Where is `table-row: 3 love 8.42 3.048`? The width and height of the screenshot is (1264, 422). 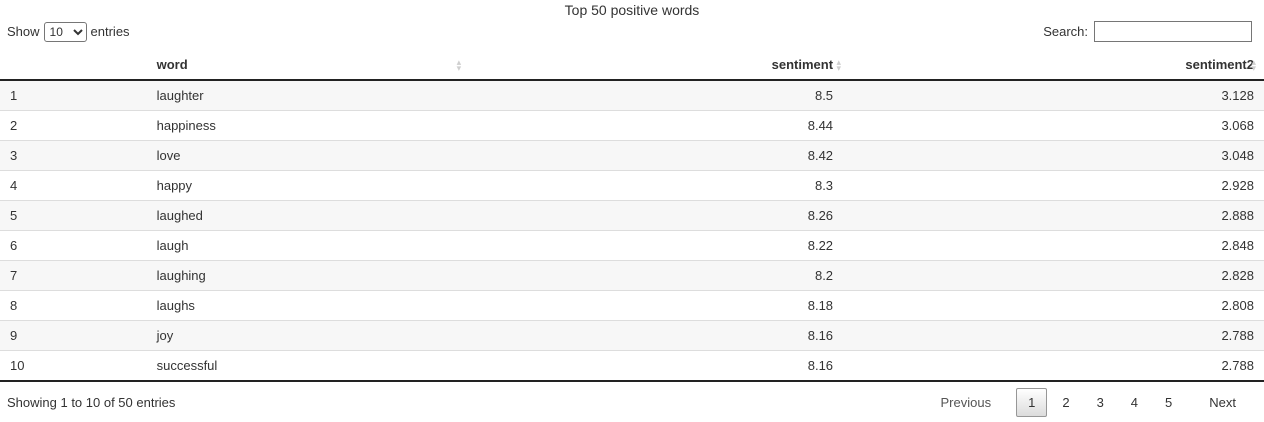
table-row: 3 love 8.42 3.048 is located at coordinates (632, 155).